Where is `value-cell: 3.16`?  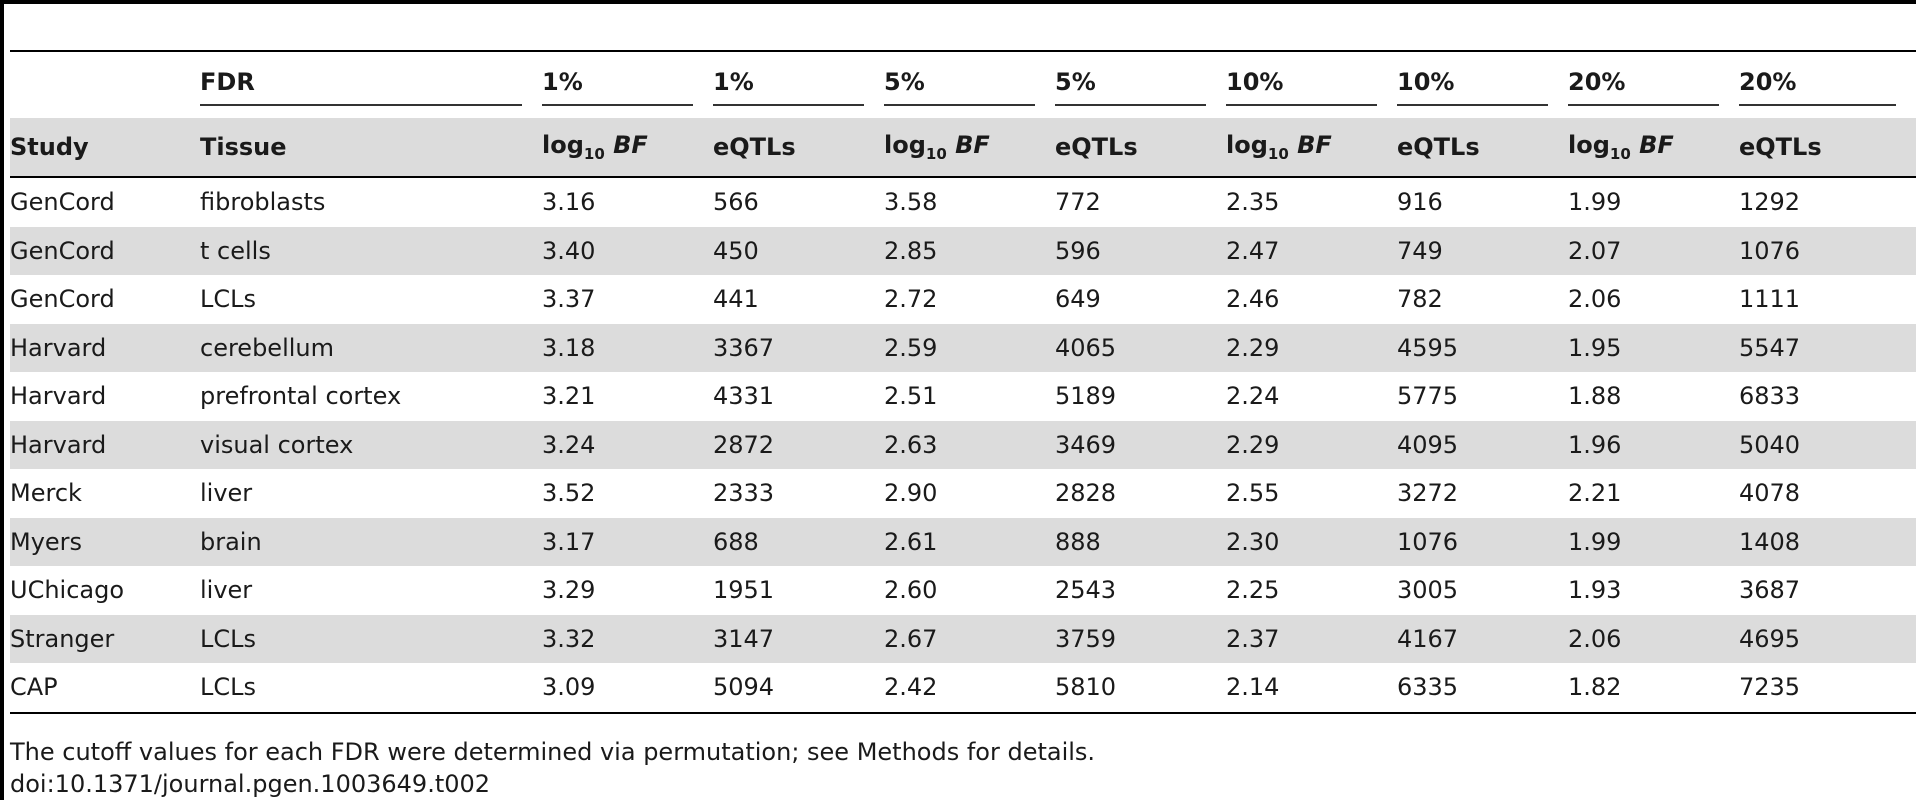
value-cell: 3.16 is located at coordinates (569, 202).